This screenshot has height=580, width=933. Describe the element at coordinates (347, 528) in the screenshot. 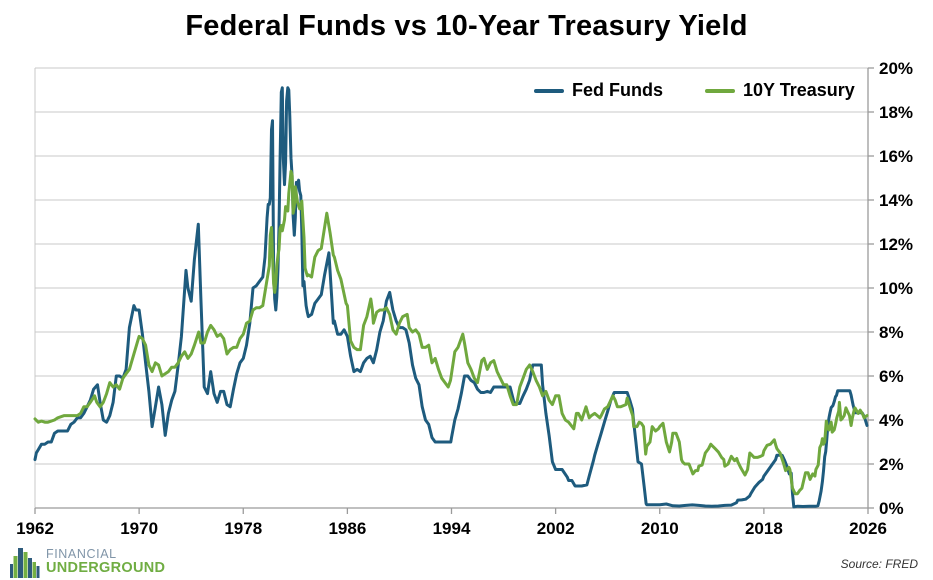

I see `x-axis-tick-label: 1986` at that location.